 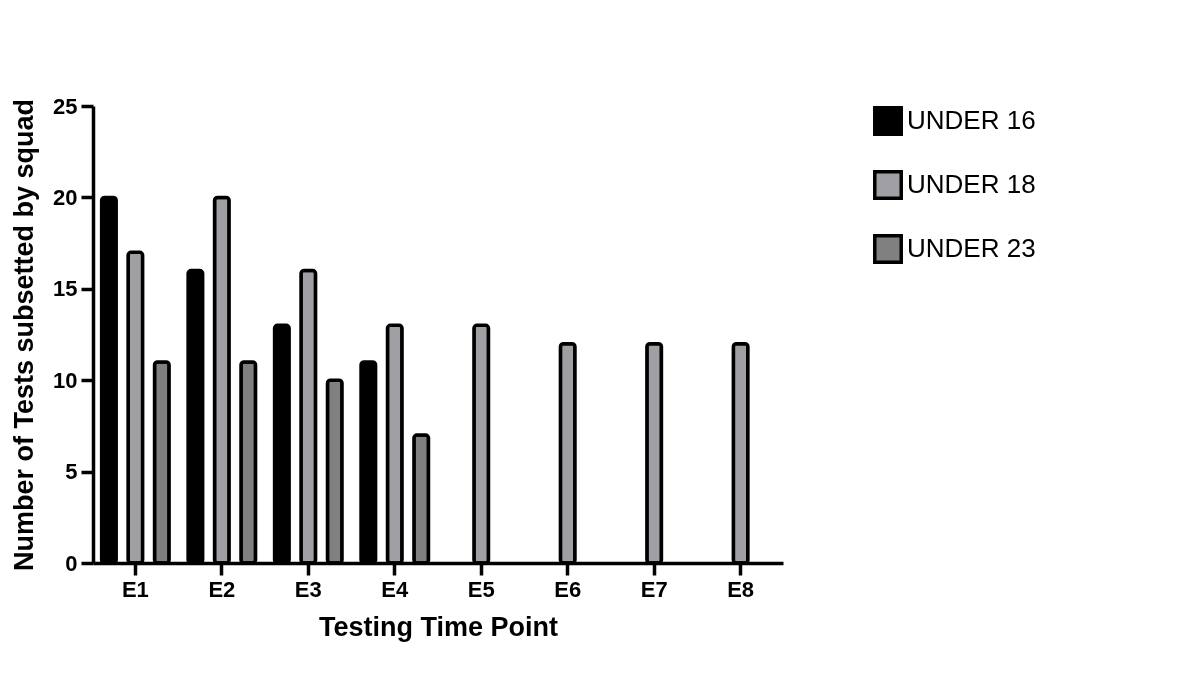 I want to click on x-tick-label: E2, so click(x=222, y=589).